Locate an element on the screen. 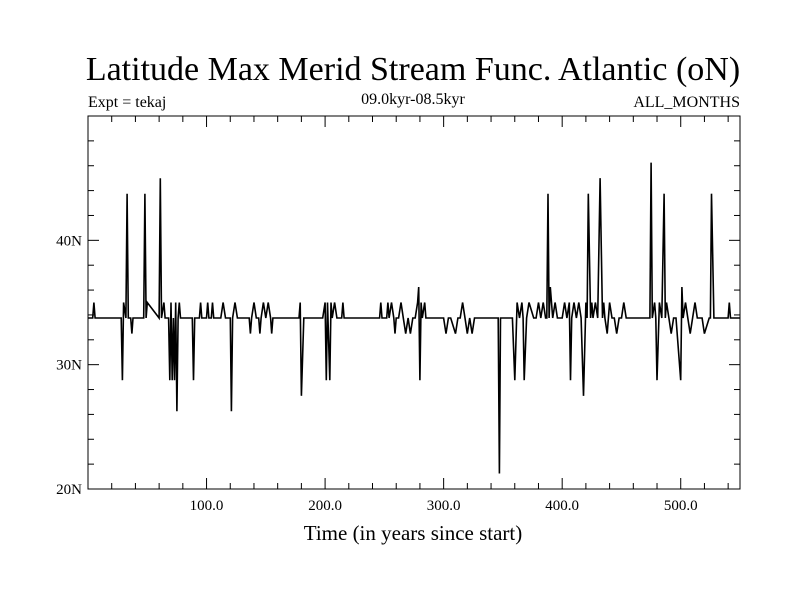 Image resolution: width=800 pixels, height=600 pixels. x-tick-label: 300.0 is located at coordinates (444, 506).